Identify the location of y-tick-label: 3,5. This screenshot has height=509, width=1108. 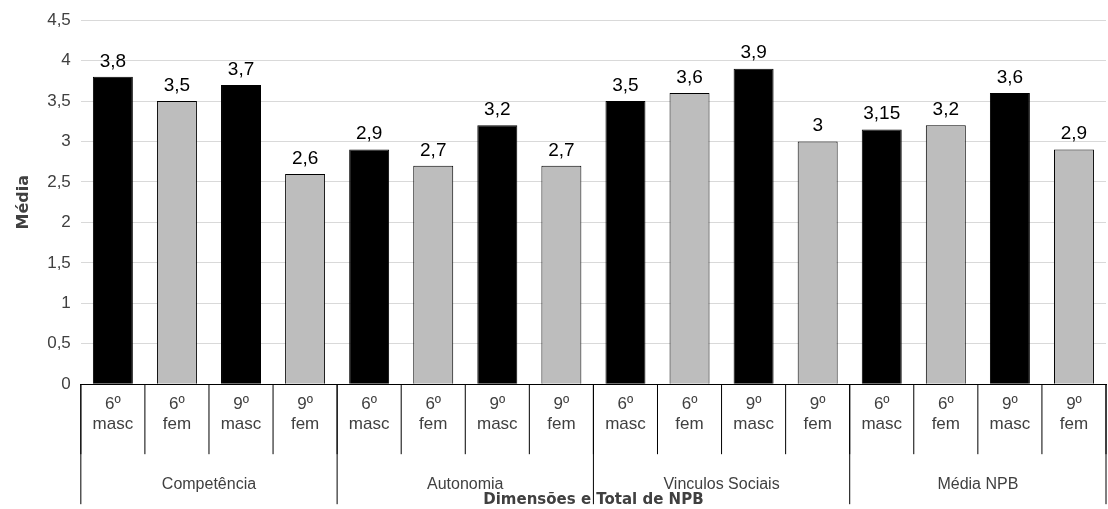
(59, 100).